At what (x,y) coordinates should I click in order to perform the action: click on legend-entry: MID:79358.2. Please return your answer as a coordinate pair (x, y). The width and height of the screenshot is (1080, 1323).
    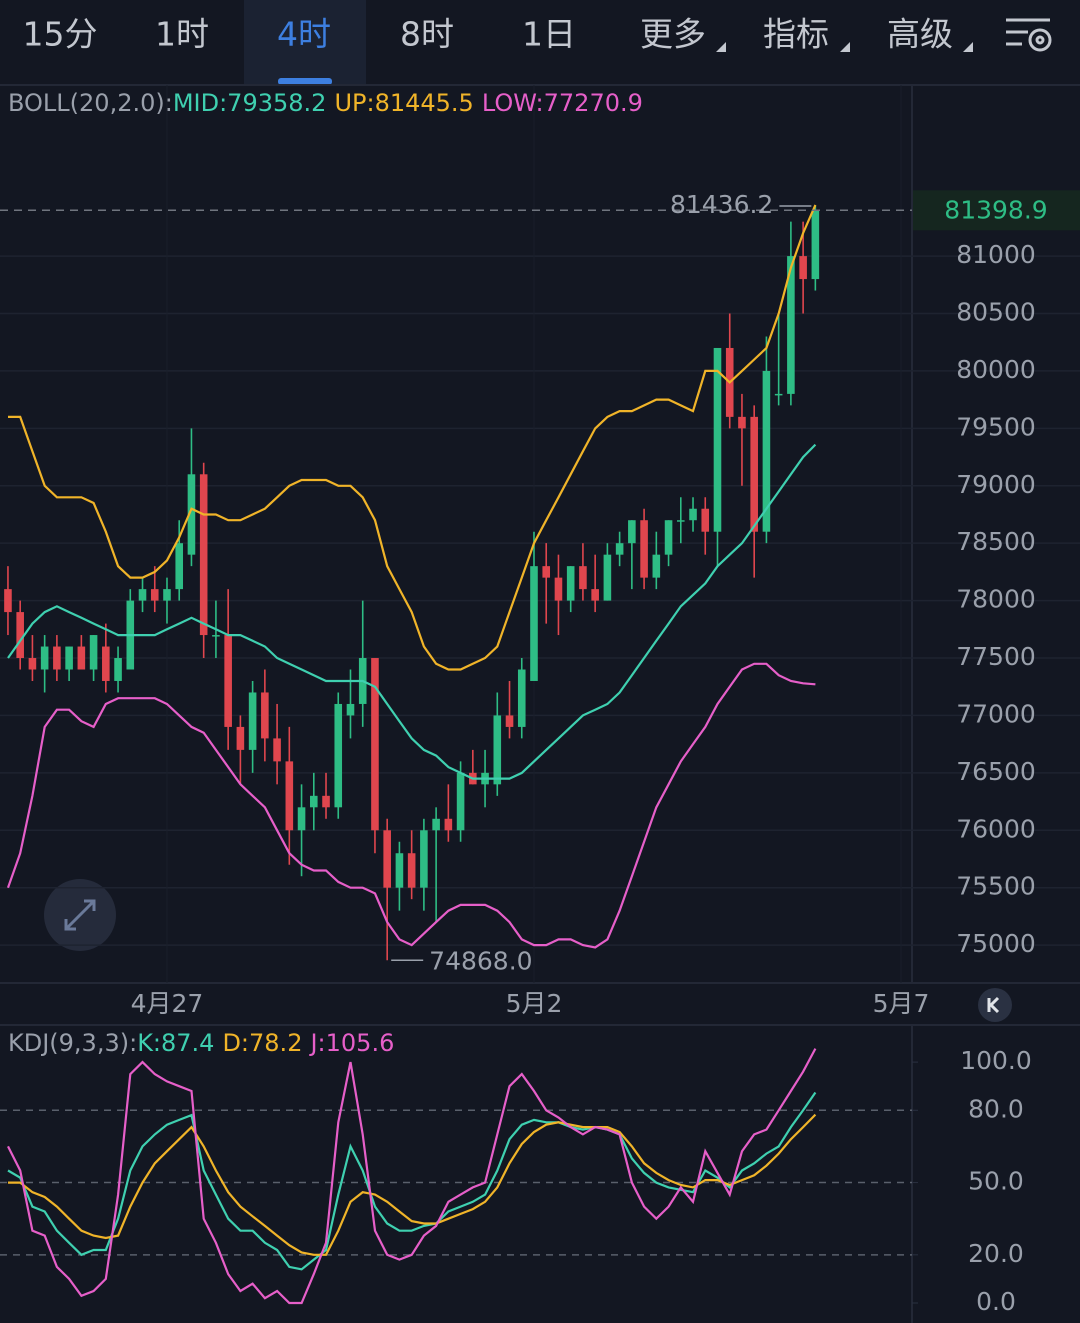
    Looking at the image, I should click on (250, 103).